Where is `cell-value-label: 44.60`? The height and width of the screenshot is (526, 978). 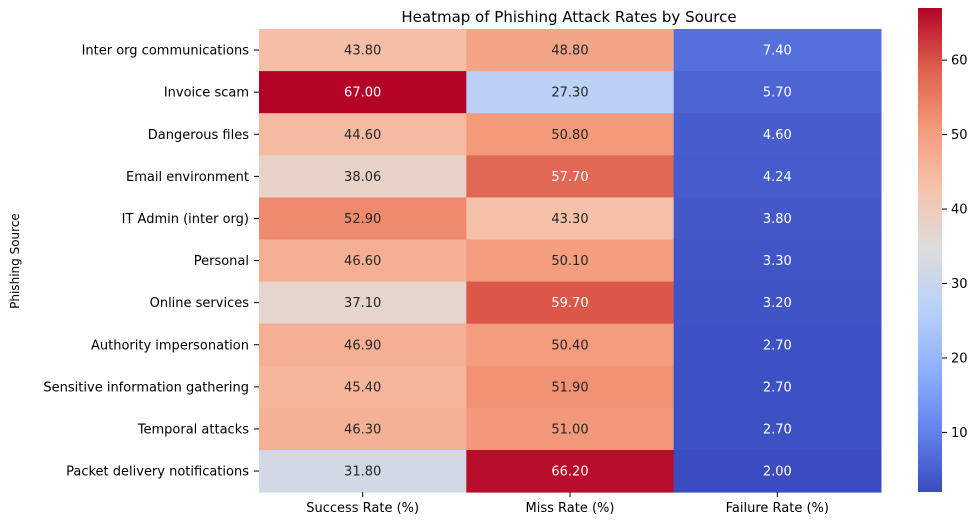
cell-value-label: 44.60 is located at coordinates (362, 135).